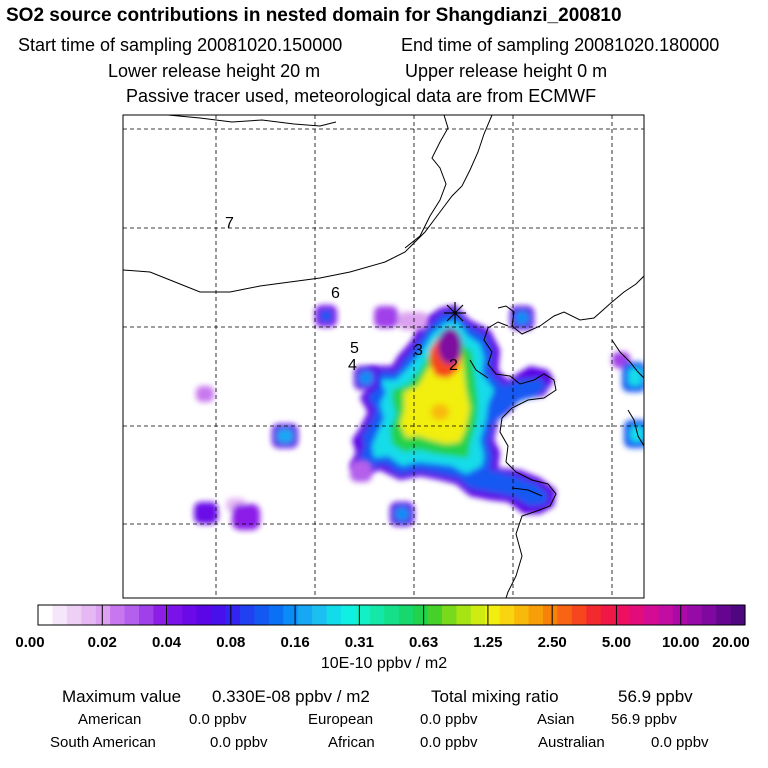 The width and height of the screenshot is (768, 768). I want to click on coast-korea, so click(627, 359).